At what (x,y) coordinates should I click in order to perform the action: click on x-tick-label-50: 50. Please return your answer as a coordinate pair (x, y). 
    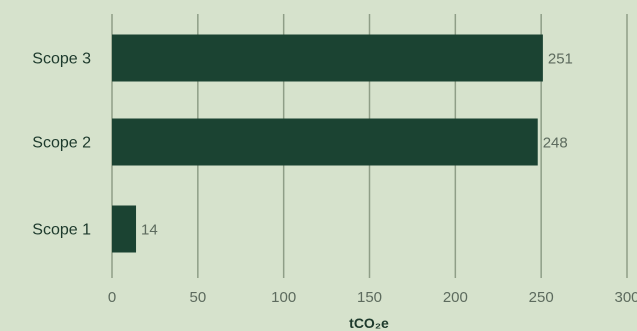
    Looking at the image, I should click on (197, 297).